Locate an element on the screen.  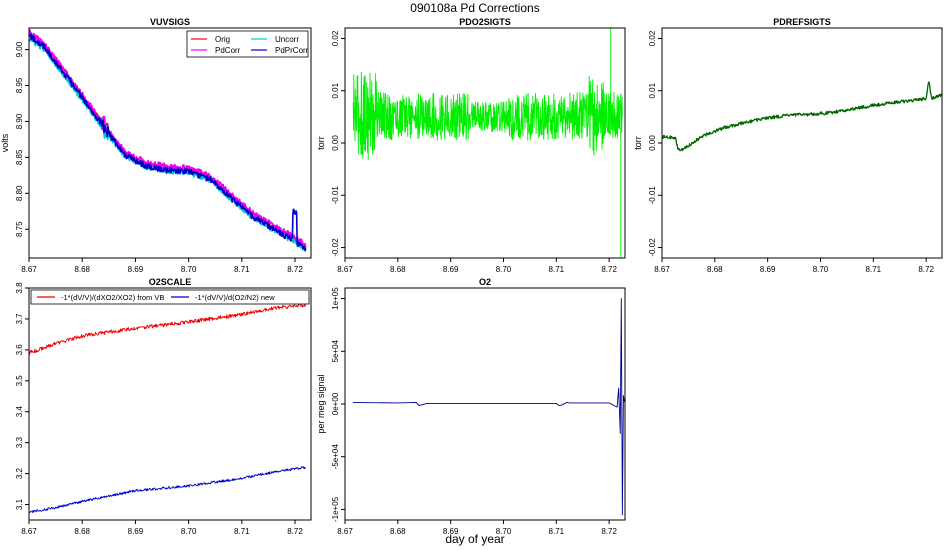
pdo2sigts-title: PDO2SIGTS is located at coordinates (485, 22).